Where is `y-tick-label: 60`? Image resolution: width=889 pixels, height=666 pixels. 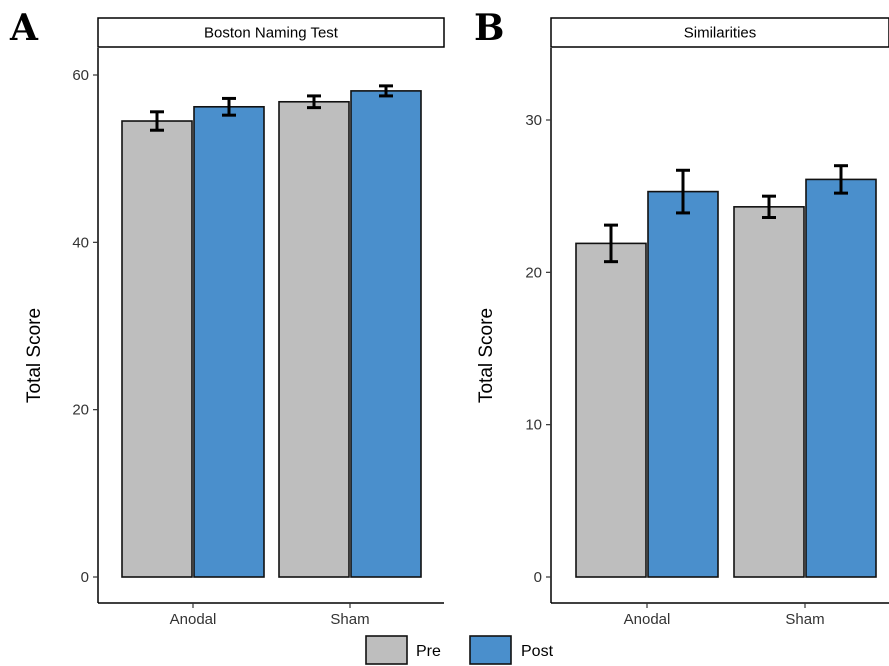 y-tick-label: 60 is located at coordinates (80, 75).